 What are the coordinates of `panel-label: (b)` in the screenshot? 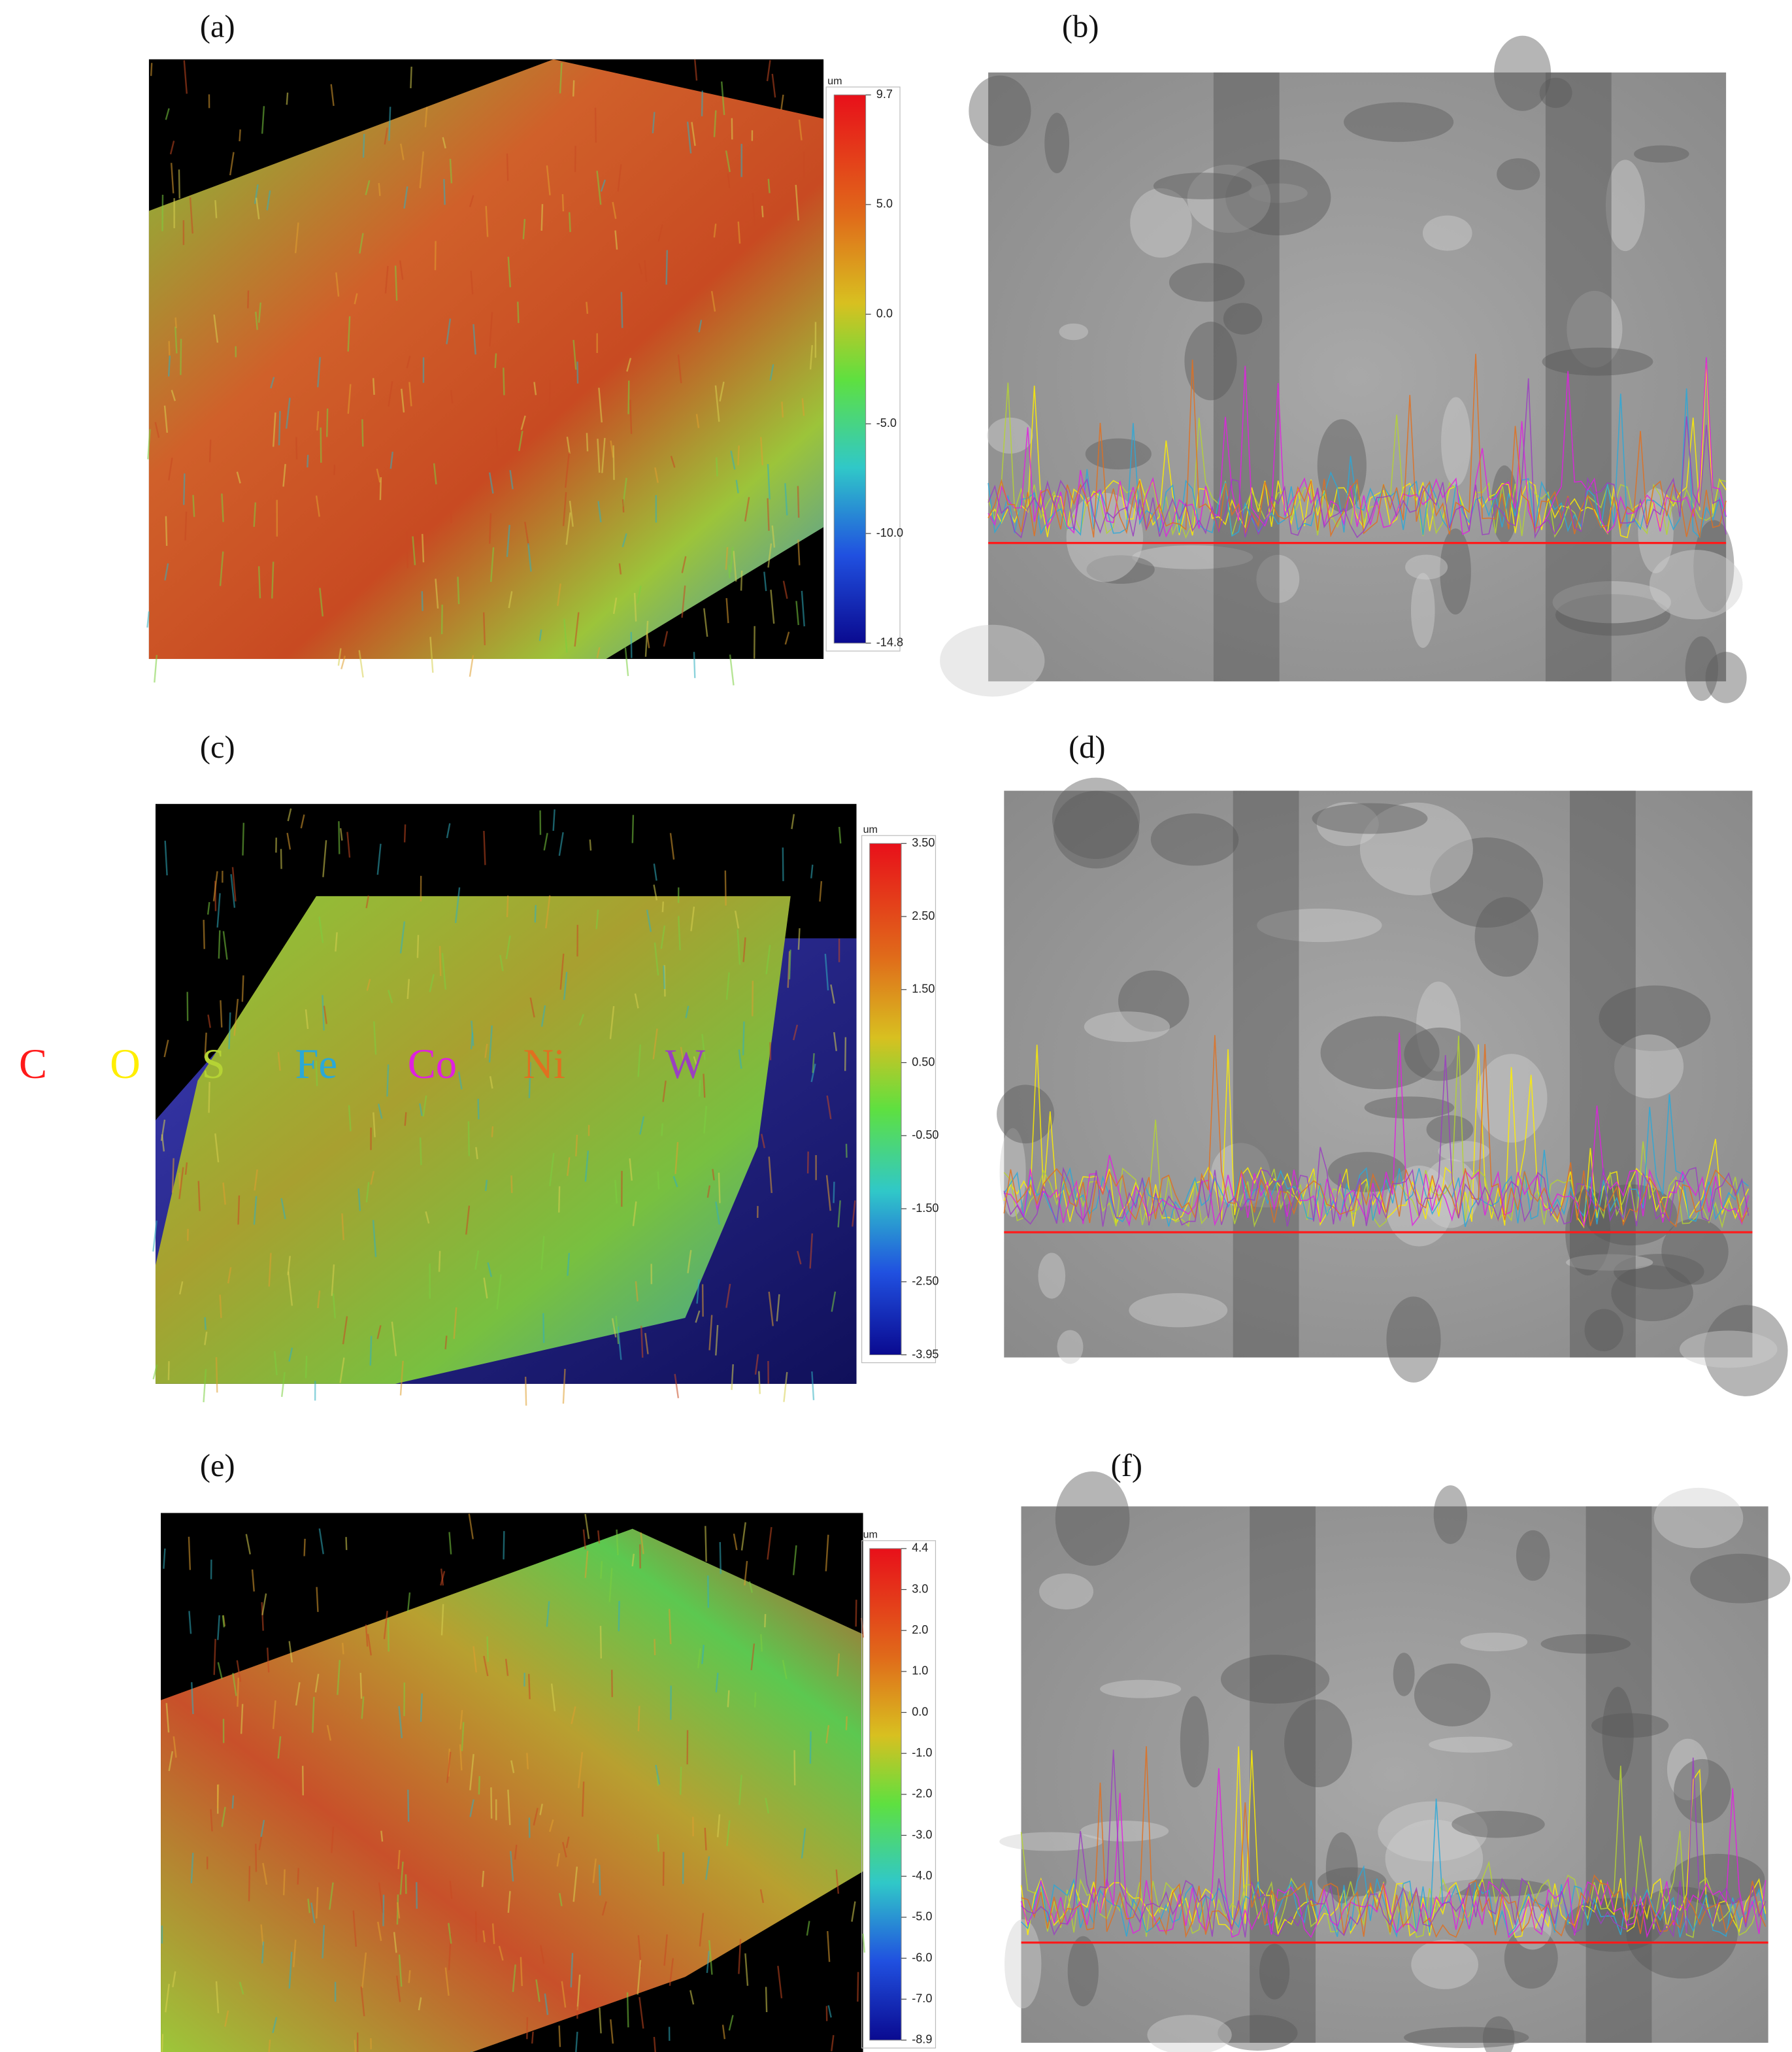 It's located at (1081, 26).